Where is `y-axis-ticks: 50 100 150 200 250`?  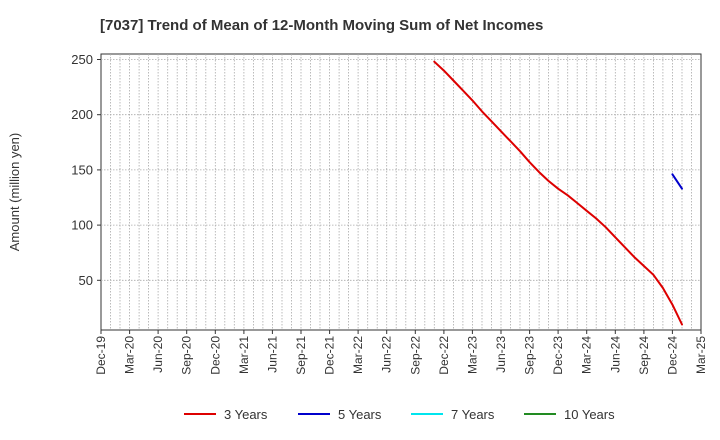 y-axis-ticks: 50 100 150 200 250 is located at coordinates (86, 170).